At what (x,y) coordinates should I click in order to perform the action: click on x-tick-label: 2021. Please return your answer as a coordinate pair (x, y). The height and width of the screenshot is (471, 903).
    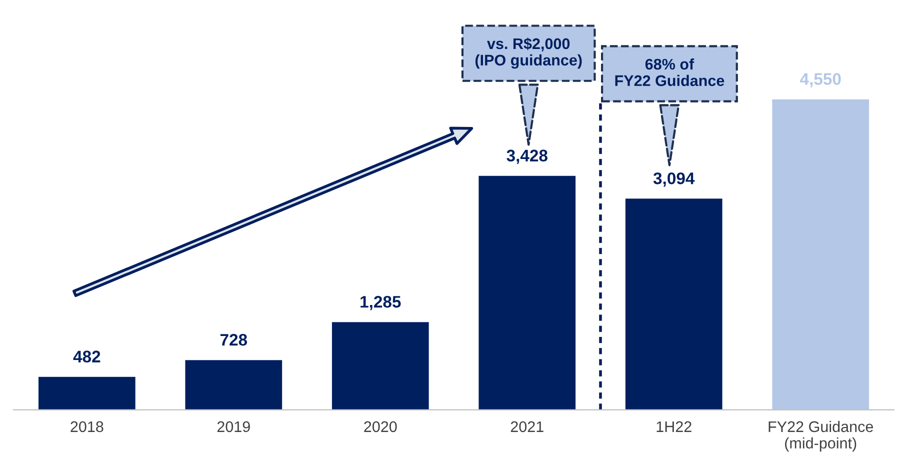
    Looking at the image, I should click on (527, 426).